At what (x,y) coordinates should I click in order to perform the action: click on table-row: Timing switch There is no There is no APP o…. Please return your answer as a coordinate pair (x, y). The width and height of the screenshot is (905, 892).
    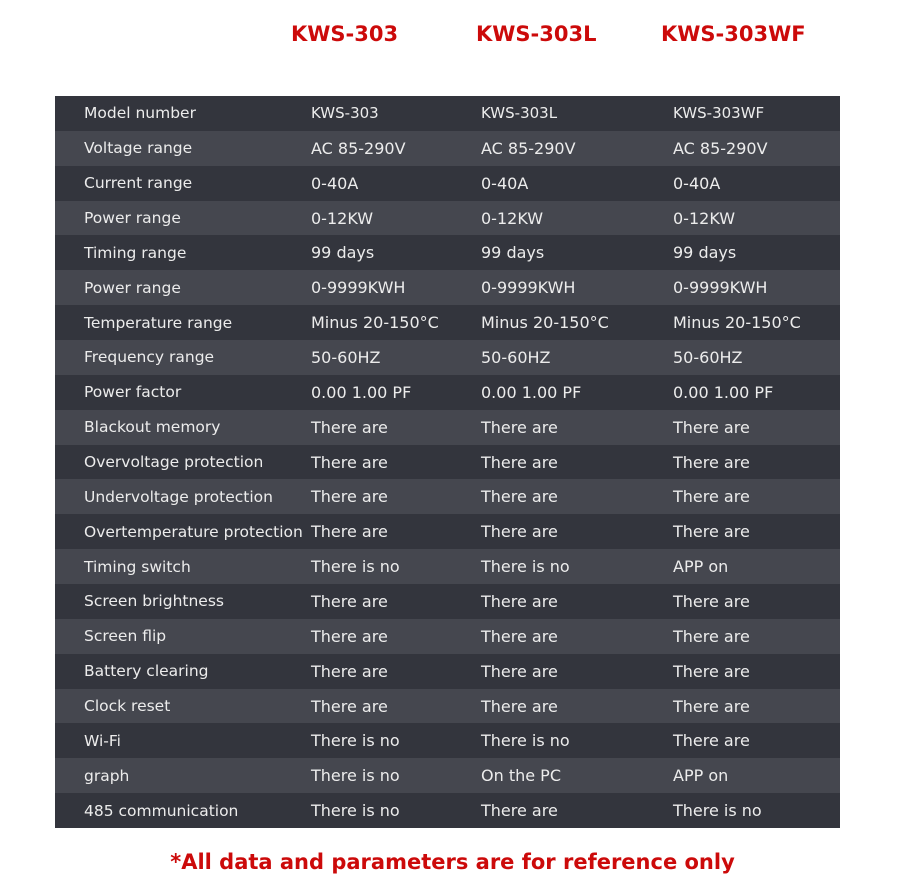
    Looking at the image, I should click on (447, 567).